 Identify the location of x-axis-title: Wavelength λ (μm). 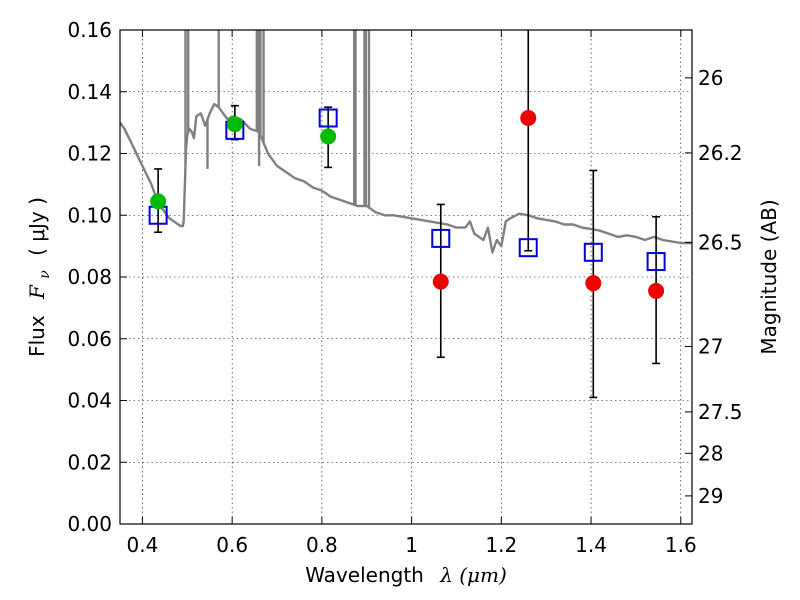
(406, 575).